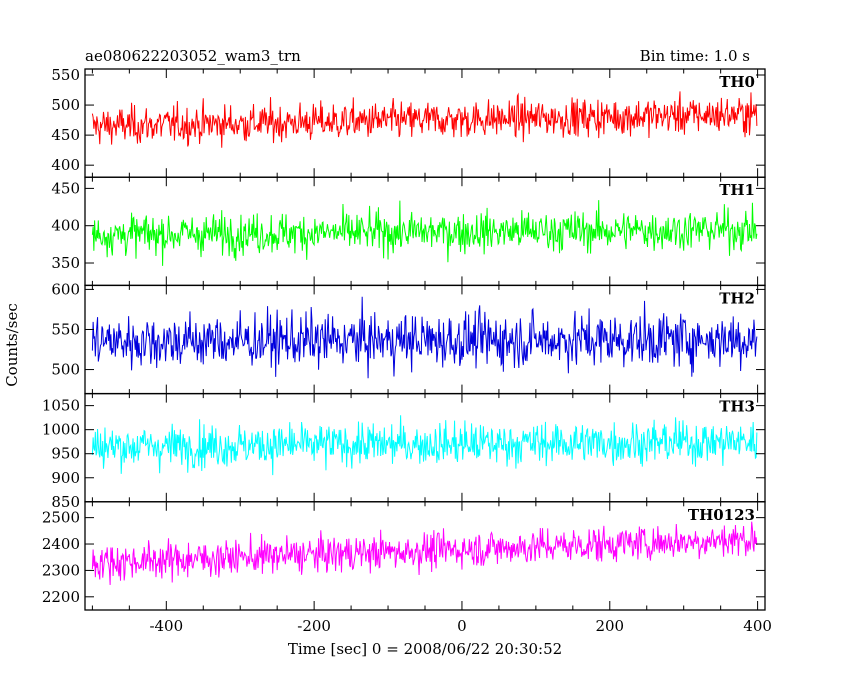 The height and width of the screenshot is (680, 850). I want to click on x-tick-label: -400, so click(166, 626).